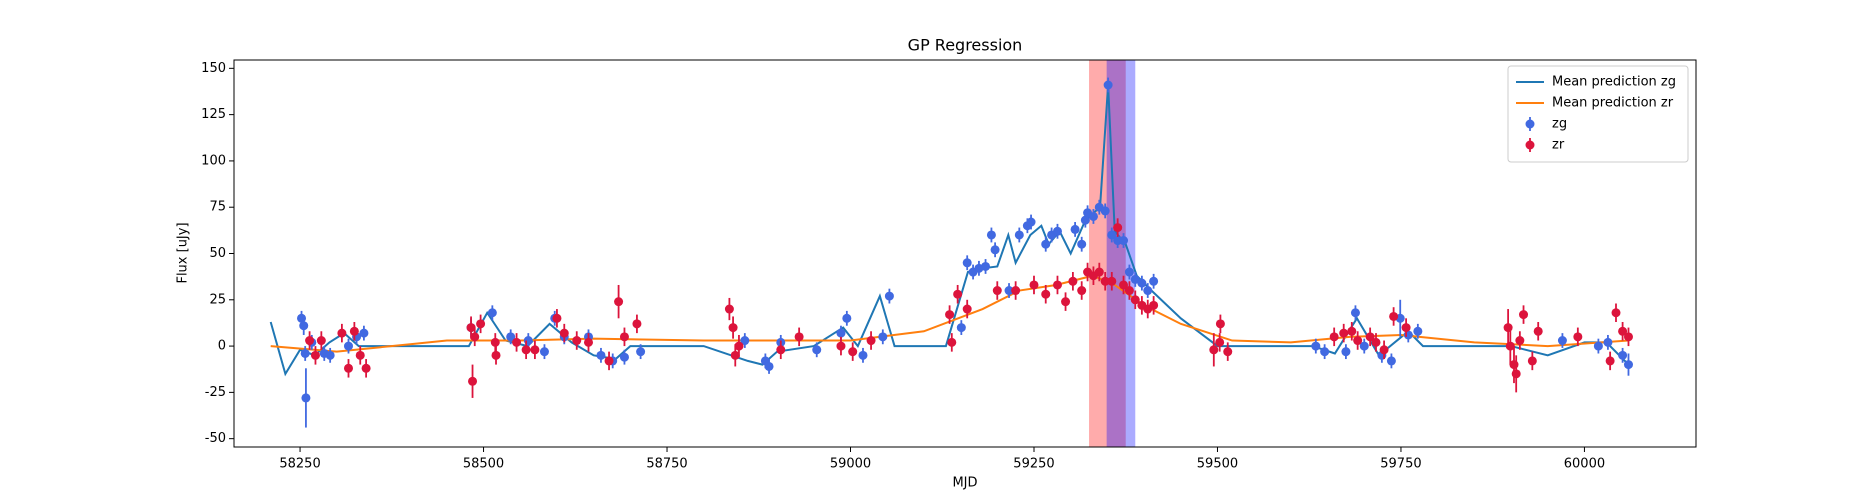 Image resolution: width=1875 pixels, height=500 pixels. Describe the element at coordinates (1217, 464) in the screenshot. I see `x-tick-label: 59500` at that location.